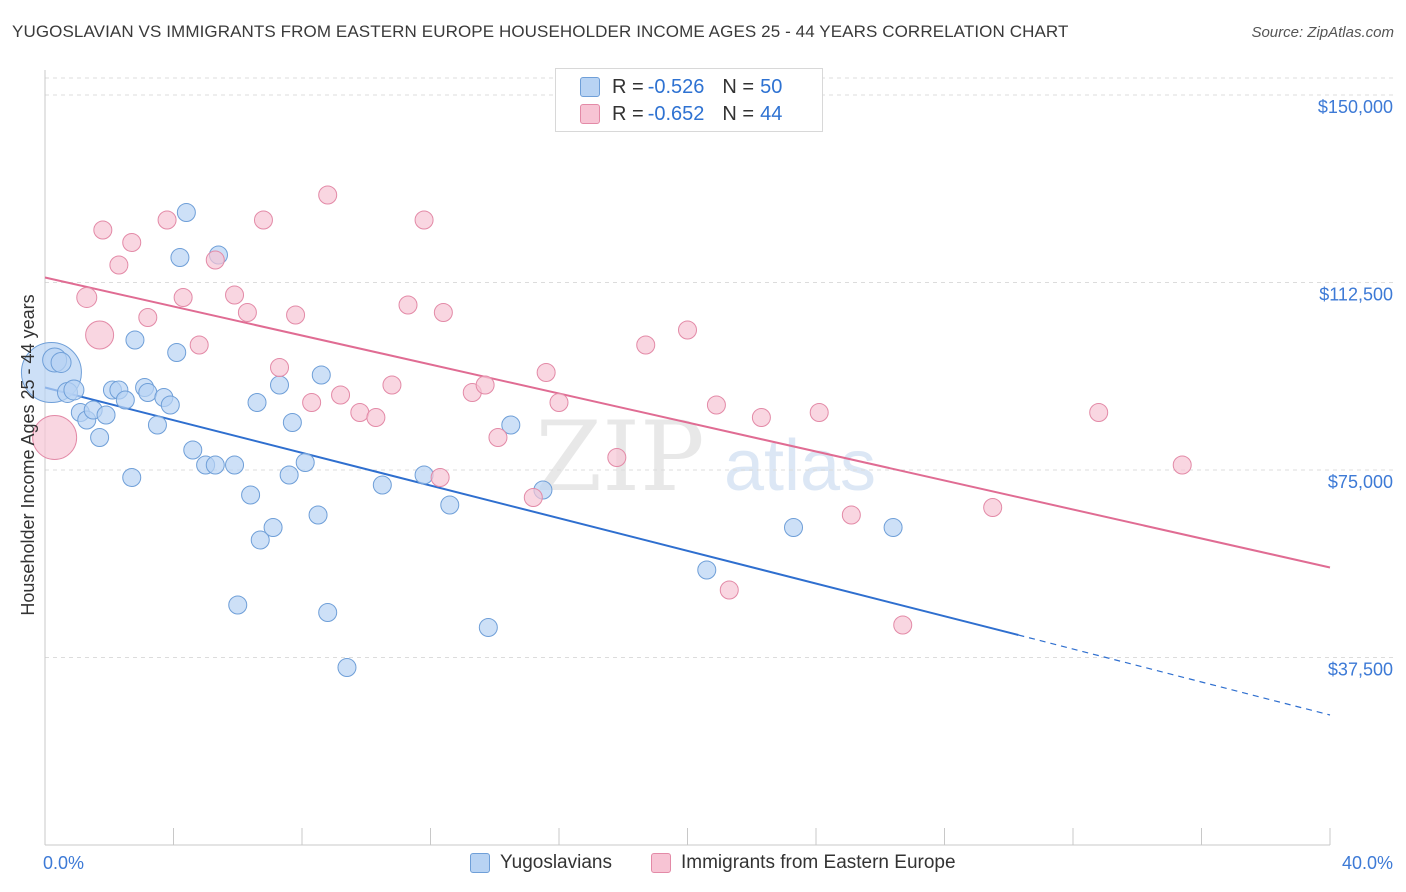 This screenshot has height=892, width=1406. I want to click on legend-item-yugoslavians: Yugoslavians, so click(541, 863).